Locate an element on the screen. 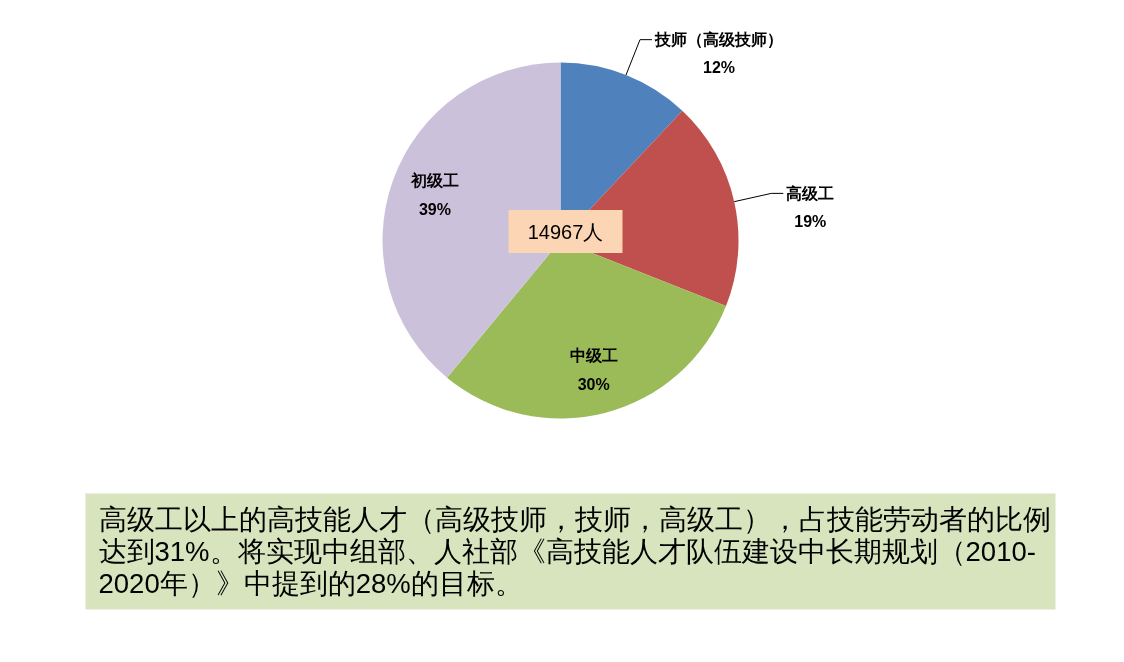  data-label: 30% is located at coordinates (593, 384).